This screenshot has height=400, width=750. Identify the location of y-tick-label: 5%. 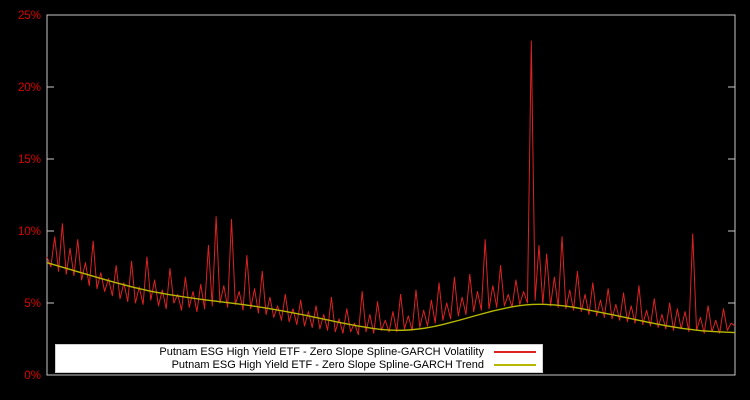
(32, 304).